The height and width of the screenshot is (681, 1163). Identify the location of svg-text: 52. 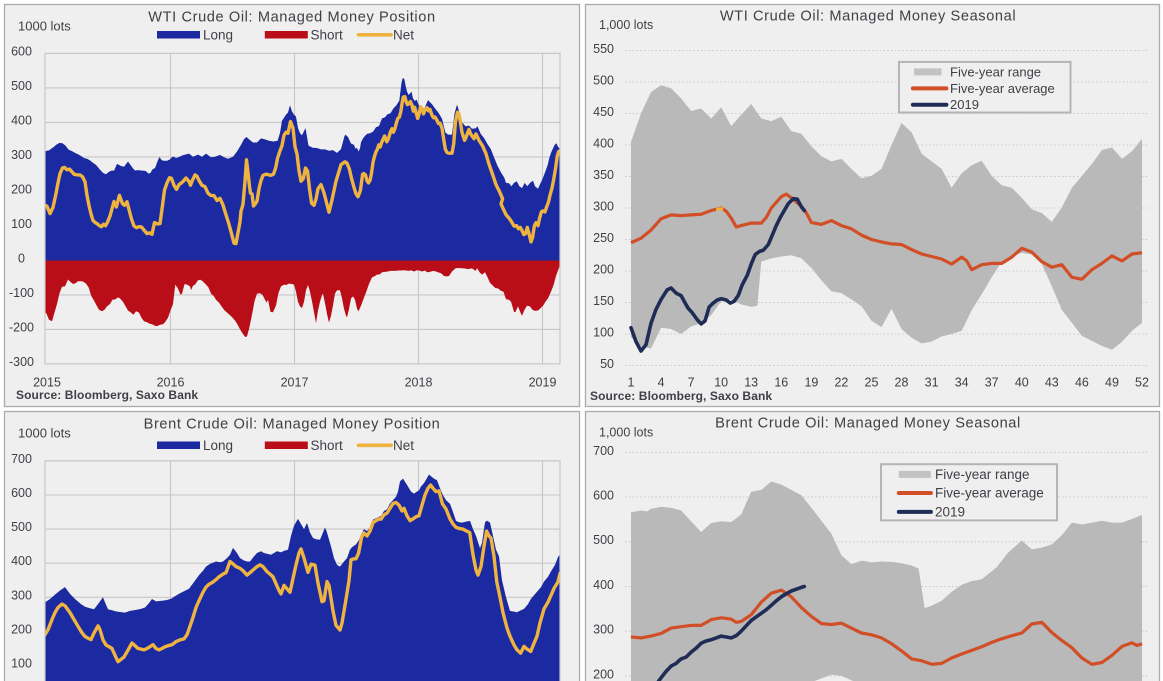
(1142, 383).